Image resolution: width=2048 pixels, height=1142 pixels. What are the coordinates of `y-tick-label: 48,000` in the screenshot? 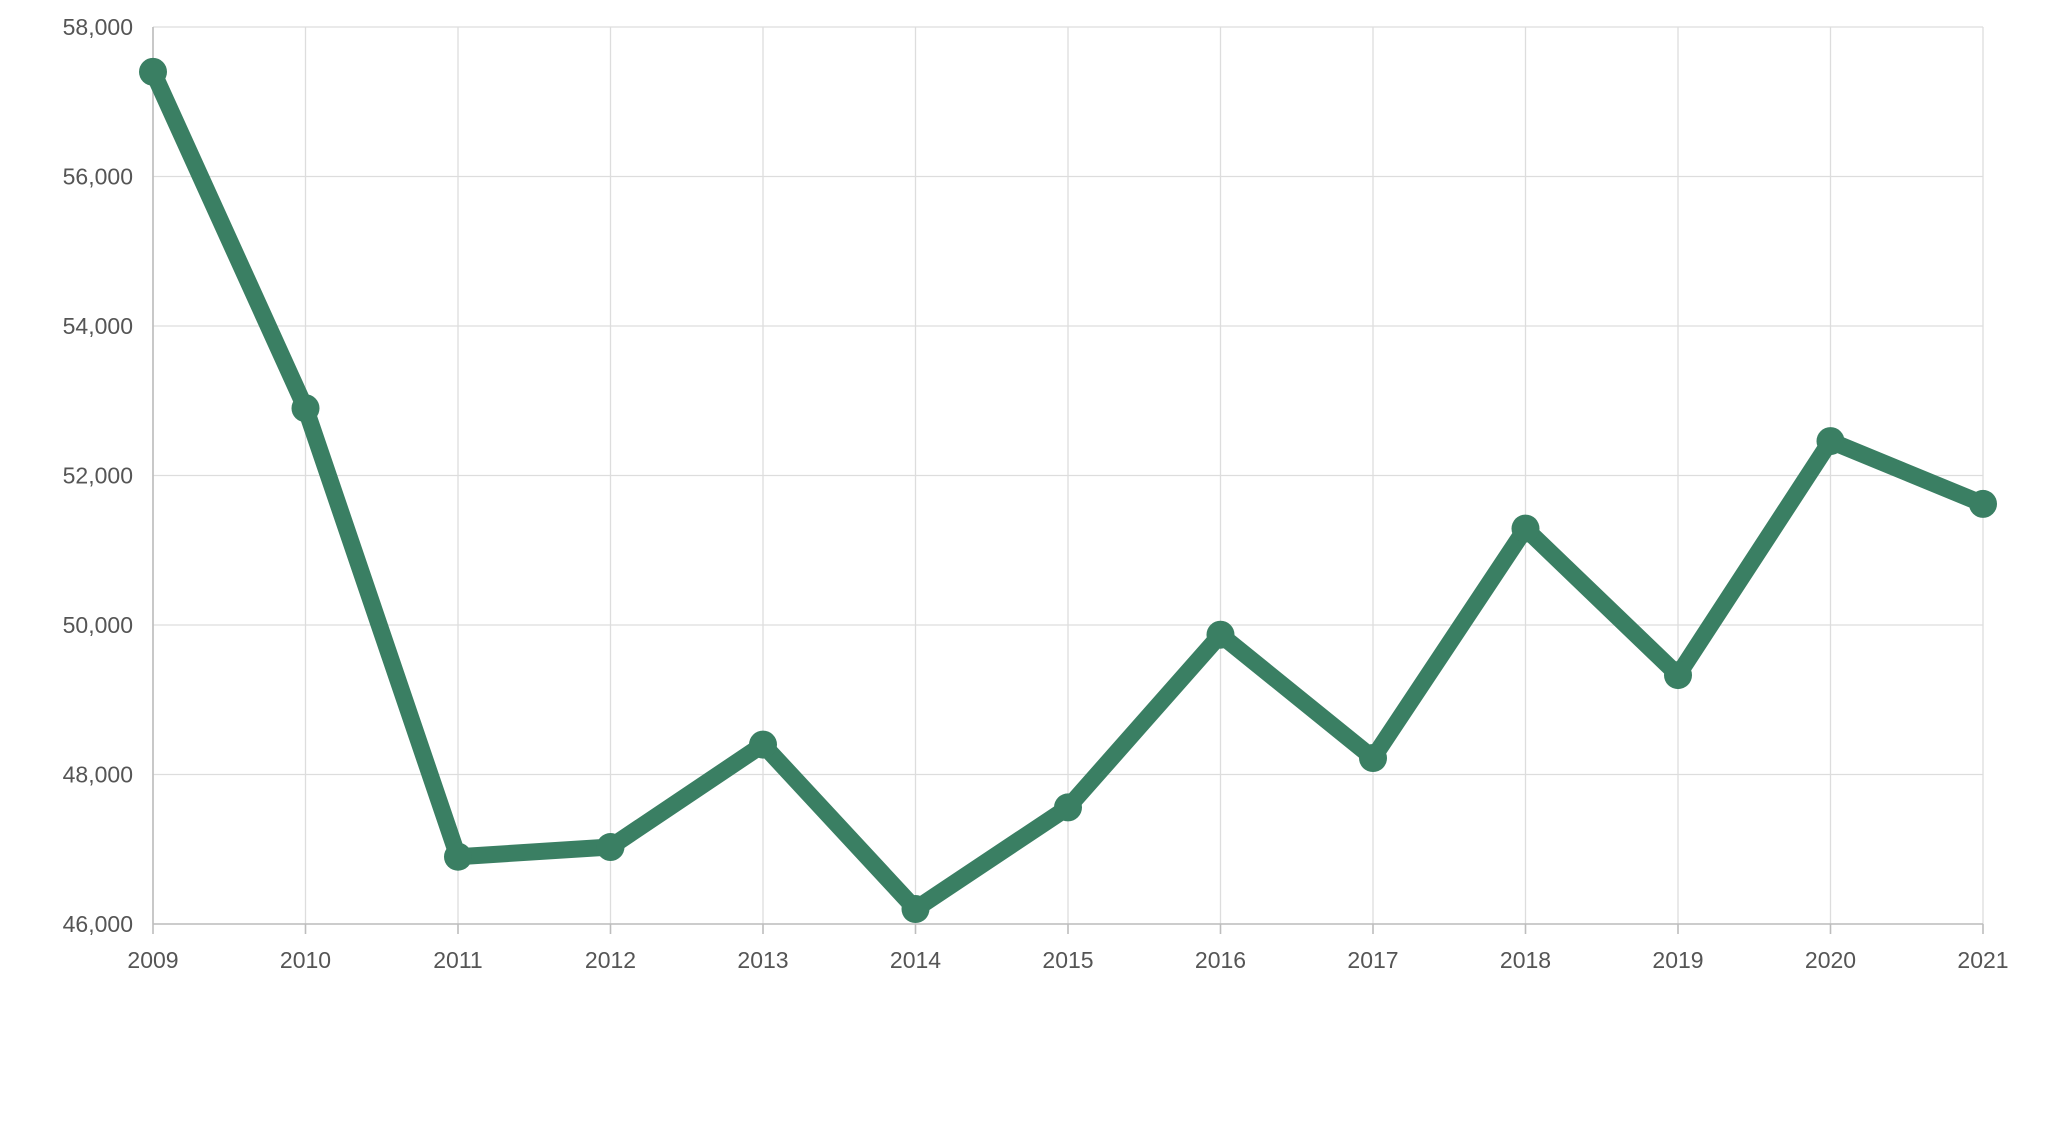 It's located at (98, 775).